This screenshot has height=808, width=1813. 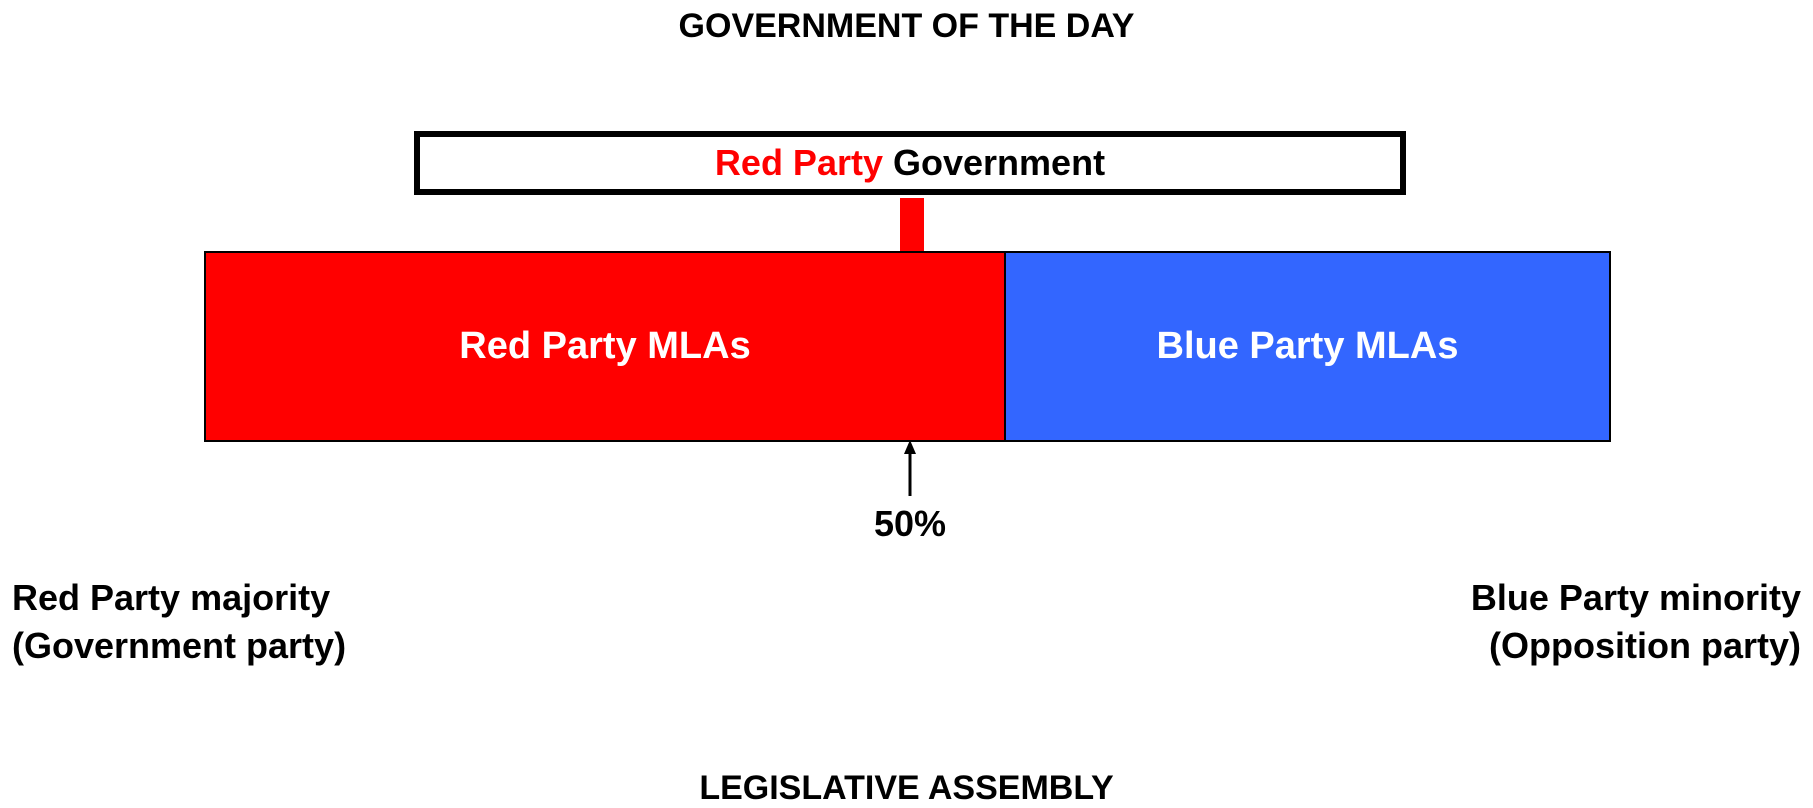 I want to click on blue-party-bar-label: Blue Party MLAs, so click(x=1307, y=346).